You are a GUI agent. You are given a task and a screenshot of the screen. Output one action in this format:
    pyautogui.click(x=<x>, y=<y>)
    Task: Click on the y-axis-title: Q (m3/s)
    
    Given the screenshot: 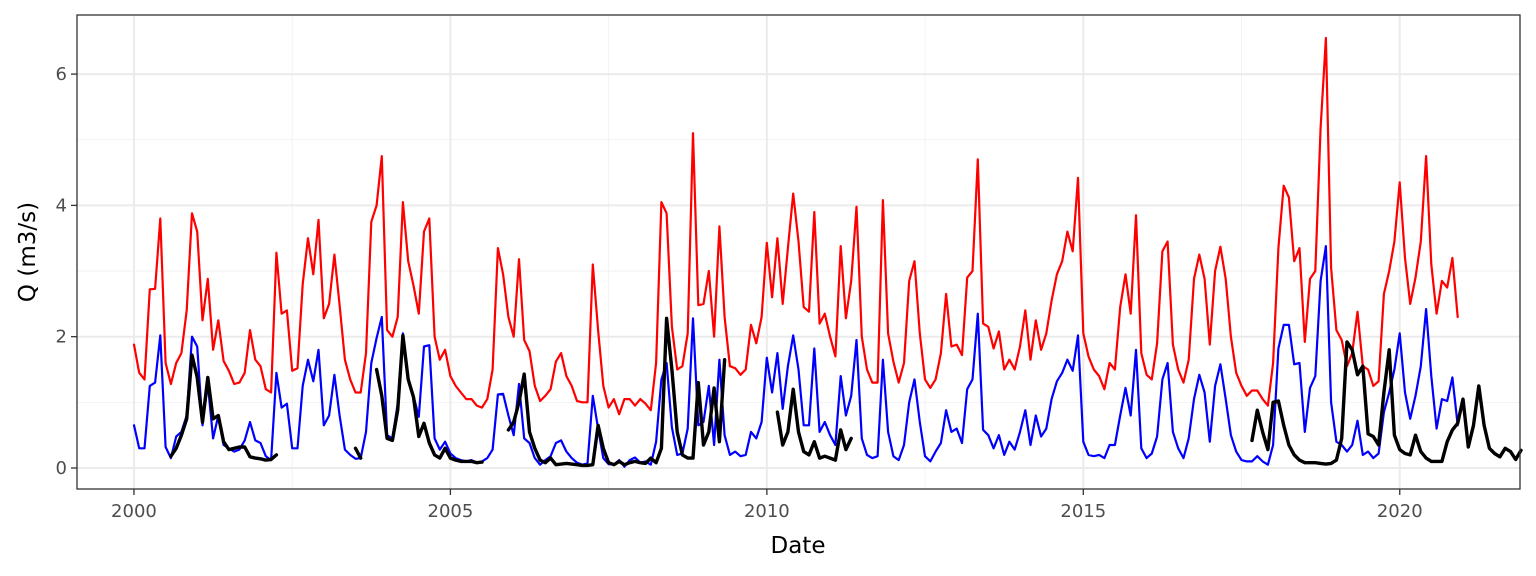 What is the action you would take?
    pyautogui.click(x=28, y=252)
    